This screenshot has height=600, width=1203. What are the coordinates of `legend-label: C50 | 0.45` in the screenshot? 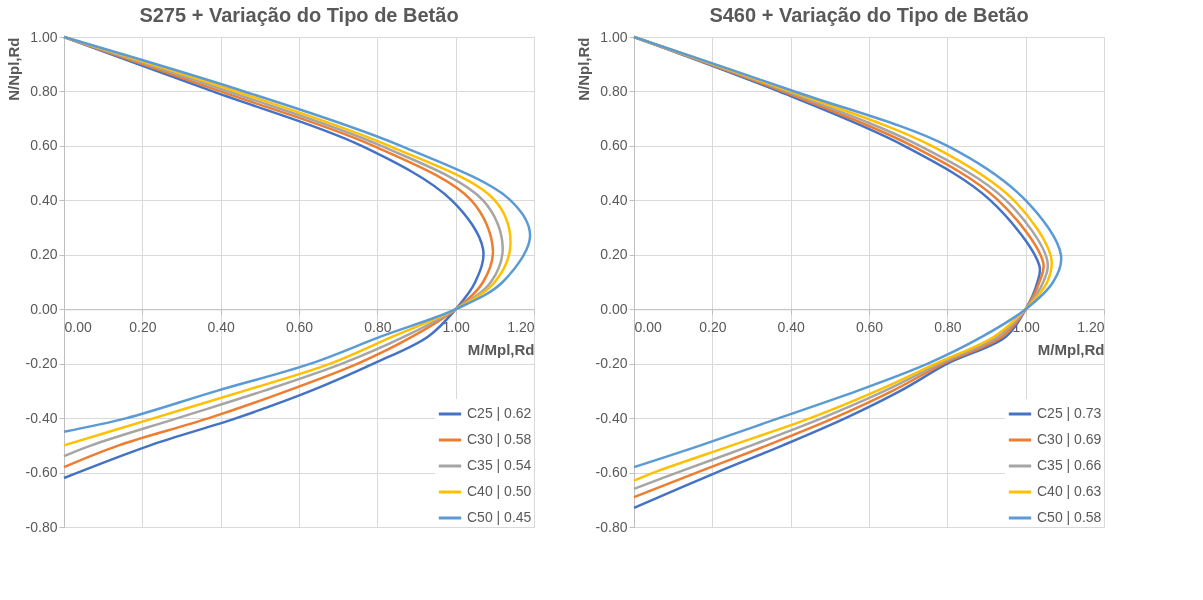 It's located at (499, 517).